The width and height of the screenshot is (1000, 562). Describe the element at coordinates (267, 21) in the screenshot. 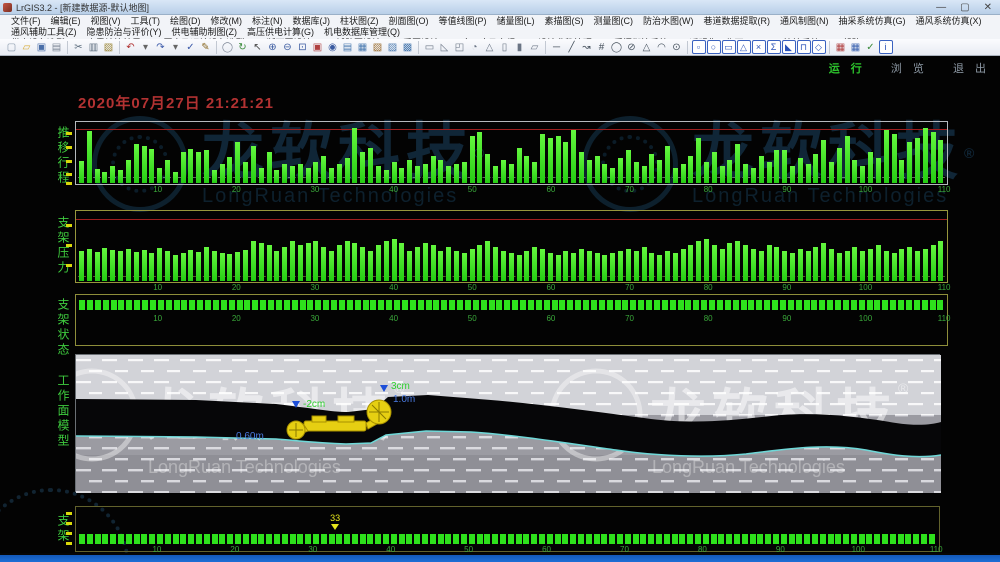

I see `menu-item-6: 标注(N)` at that location.